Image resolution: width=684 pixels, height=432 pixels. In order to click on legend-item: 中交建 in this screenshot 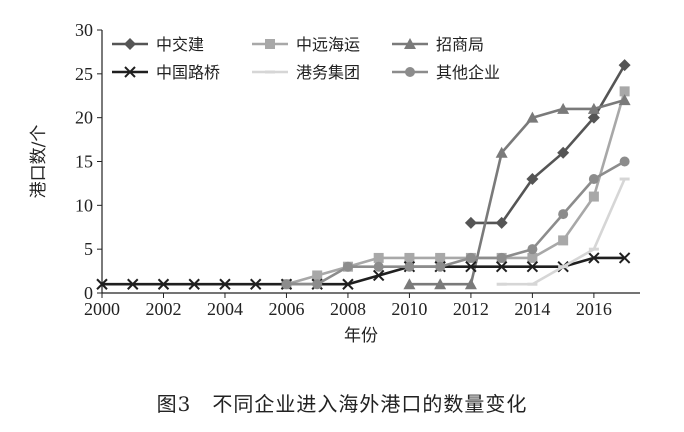, I will do `click(158, 44)`.